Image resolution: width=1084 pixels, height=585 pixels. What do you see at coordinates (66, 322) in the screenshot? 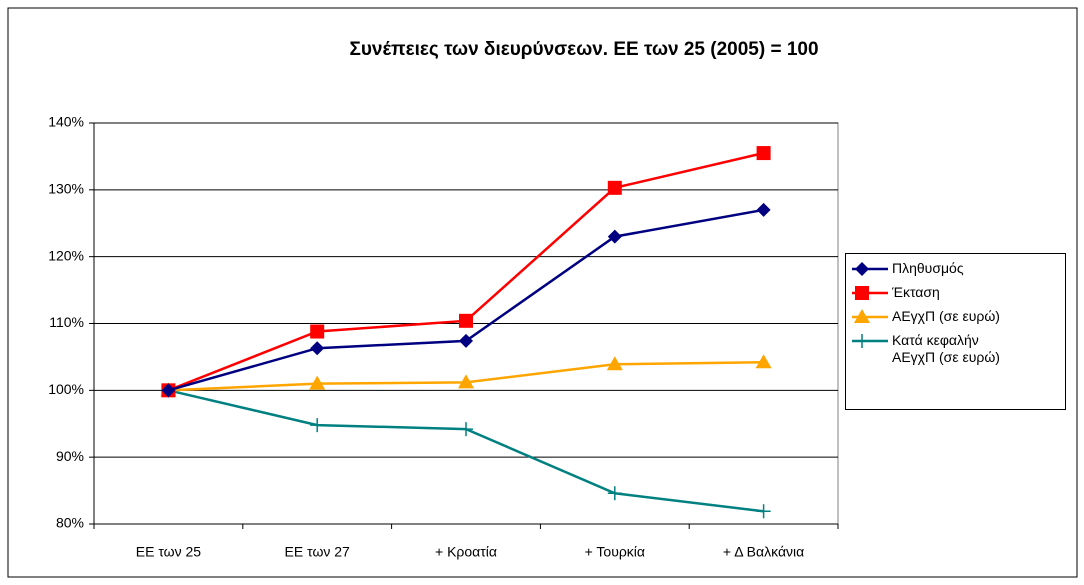
I see `y-tick-label: 110%` at bounding box center [66, 322].